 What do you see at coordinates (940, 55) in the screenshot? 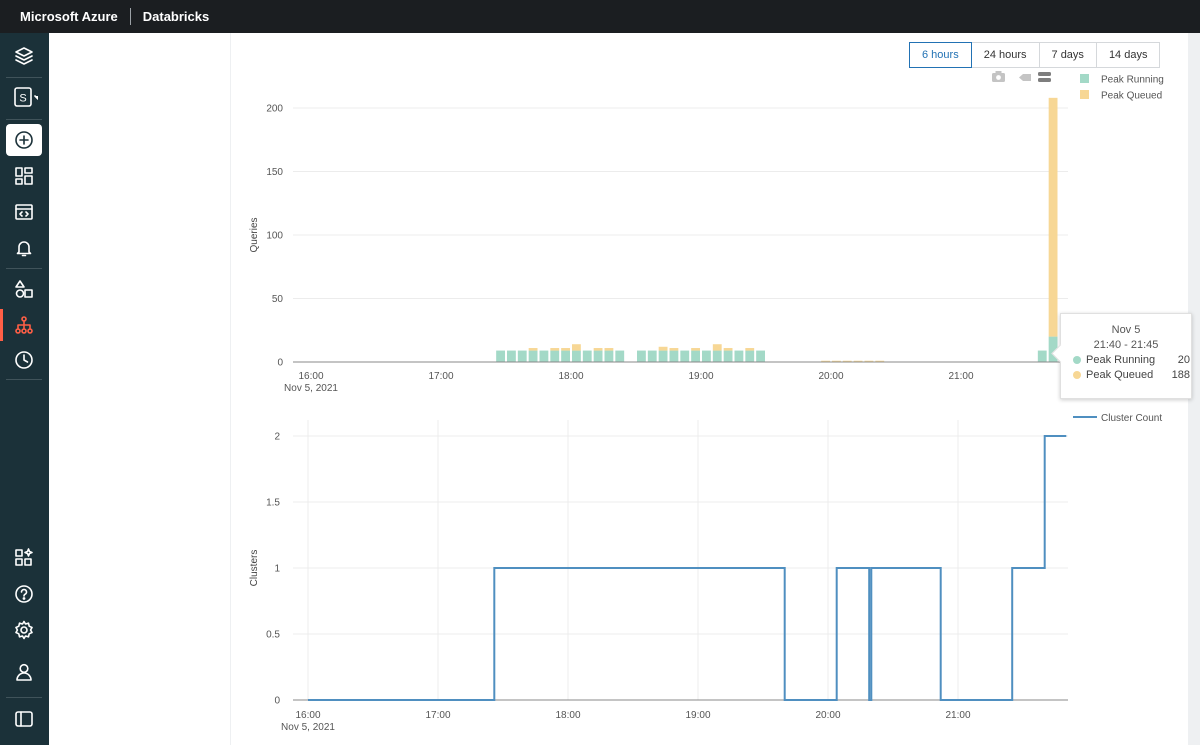
I see `time-range-6h: 6 hours` at bounding box center [940, 55].